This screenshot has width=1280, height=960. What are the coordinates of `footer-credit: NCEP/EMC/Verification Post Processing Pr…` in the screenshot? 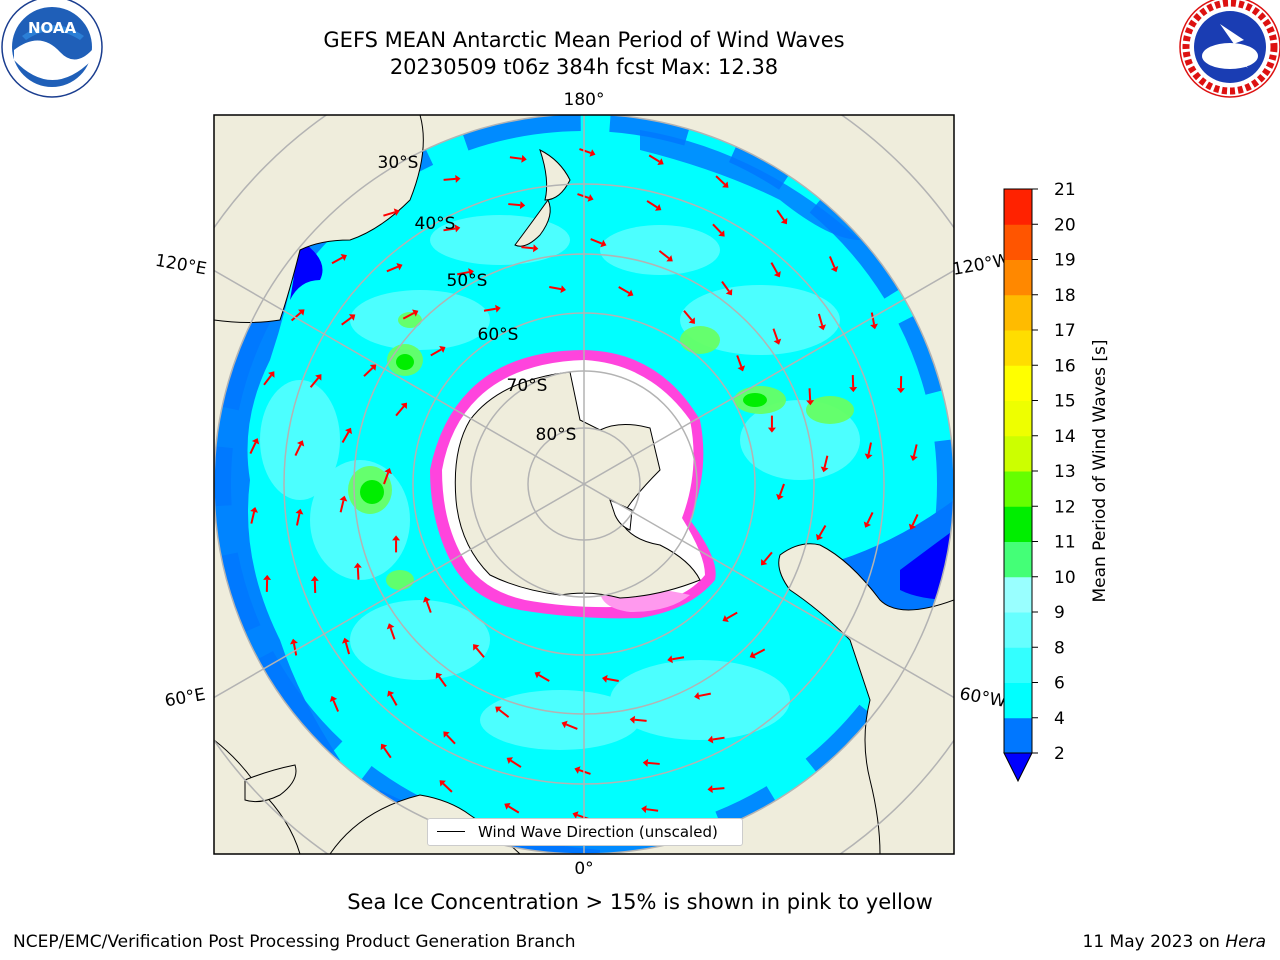 It's located at (294, 942).